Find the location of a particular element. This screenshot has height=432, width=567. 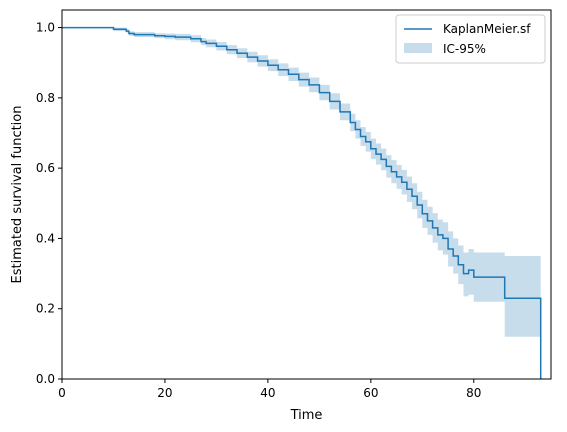

y-tick-label: 0.8 is located at coordinates (45, 98).